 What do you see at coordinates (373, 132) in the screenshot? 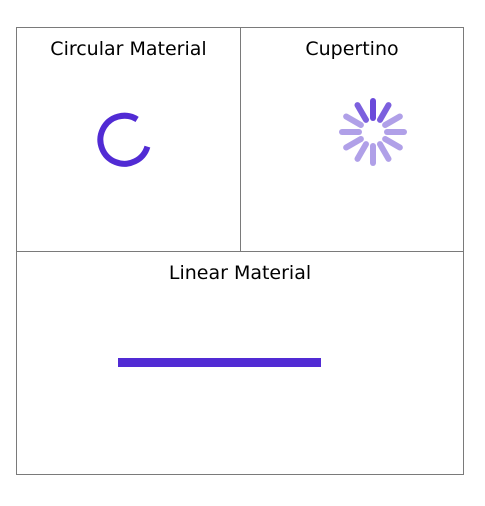
I see `activity-indicator-icon` at bounding box center [373, 132].